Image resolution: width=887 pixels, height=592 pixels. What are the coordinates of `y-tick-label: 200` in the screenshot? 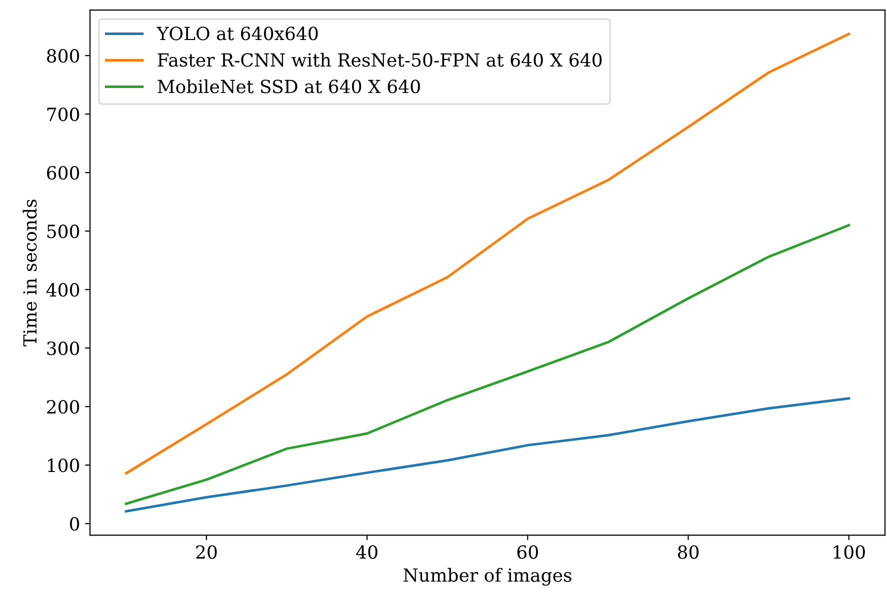 It's located at (63, 407).